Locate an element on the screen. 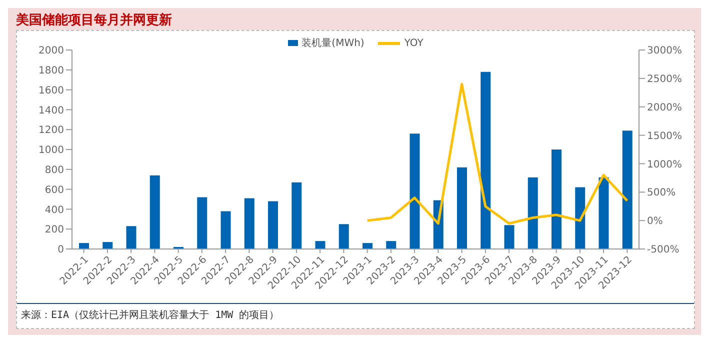  y-tick-label: 1400 is located at coordinates (51, 110).